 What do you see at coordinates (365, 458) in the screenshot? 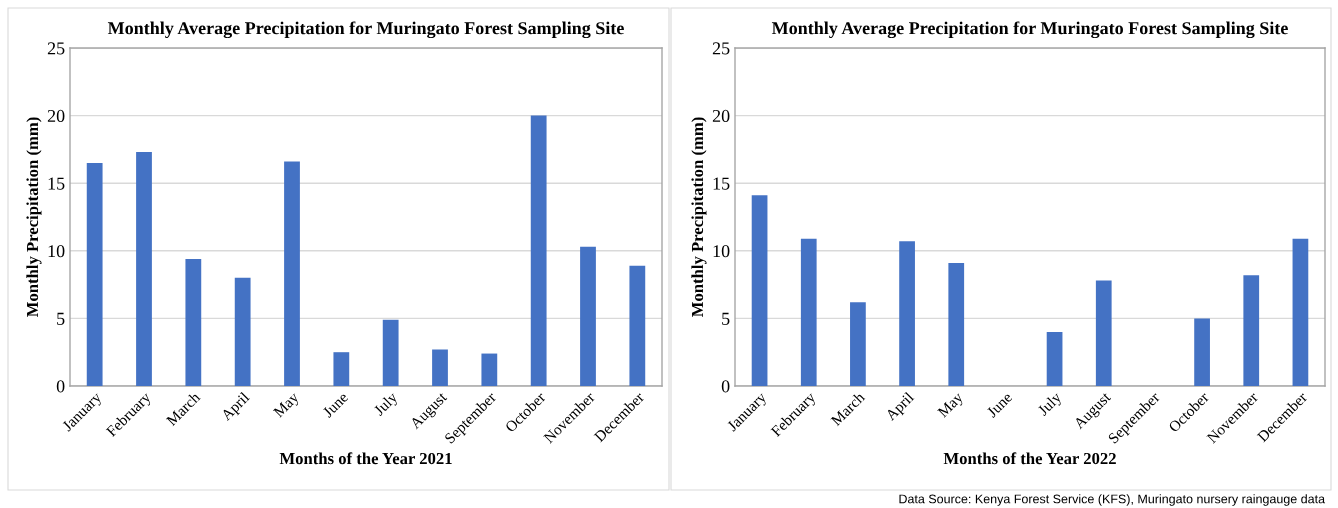
I see `x-axis-title: Months of the Year 2021` at bounding box center [365, 458].